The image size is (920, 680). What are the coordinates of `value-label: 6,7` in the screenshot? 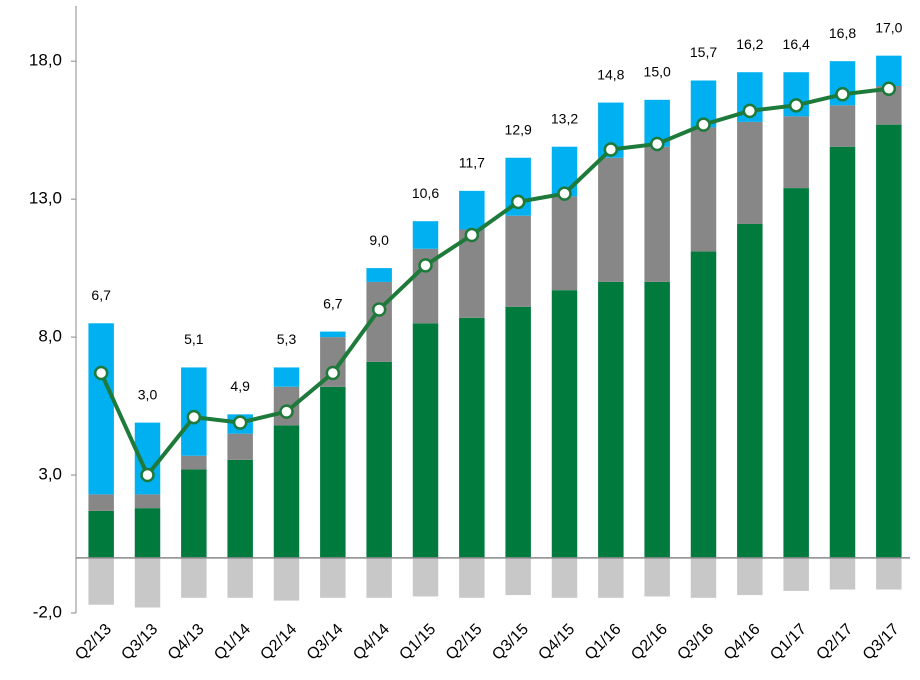 It's located at (101, 295).